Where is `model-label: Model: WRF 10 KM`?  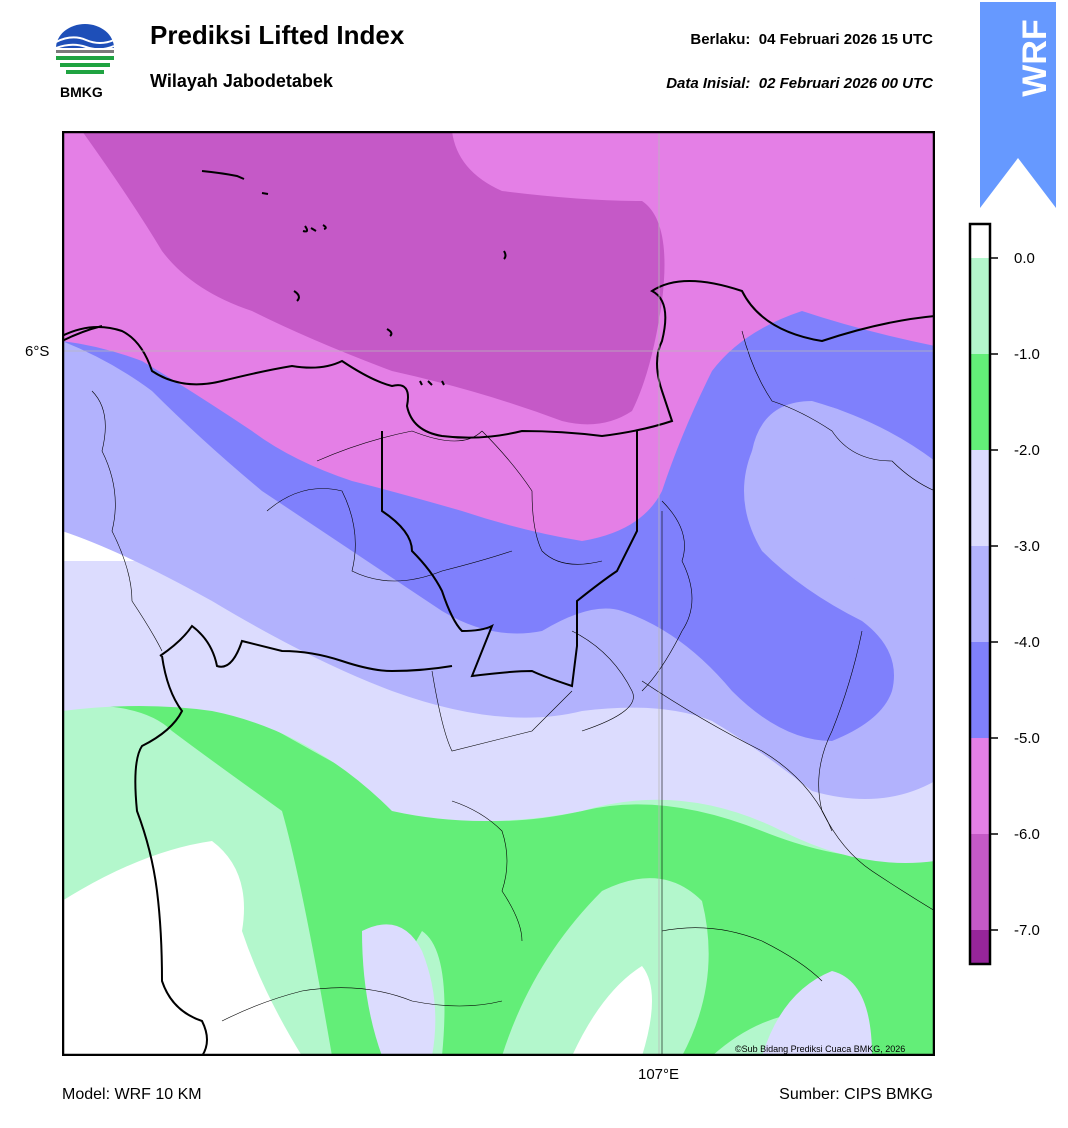
model-label: Model: WRF 10 KM is located at coordinates (132, 1094).